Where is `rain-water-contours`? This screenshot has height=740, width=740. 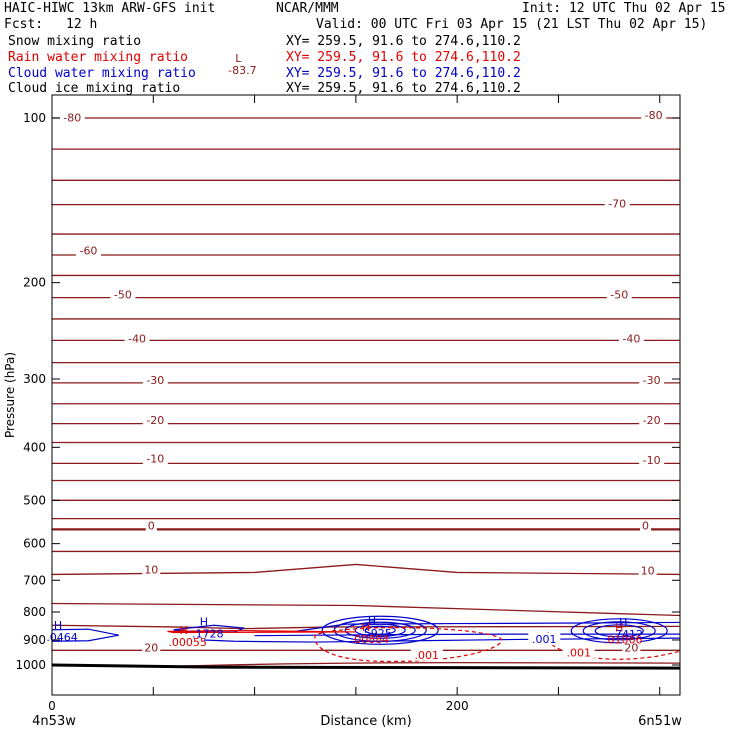 rain-water-contours is located at coordinates (423, 645).